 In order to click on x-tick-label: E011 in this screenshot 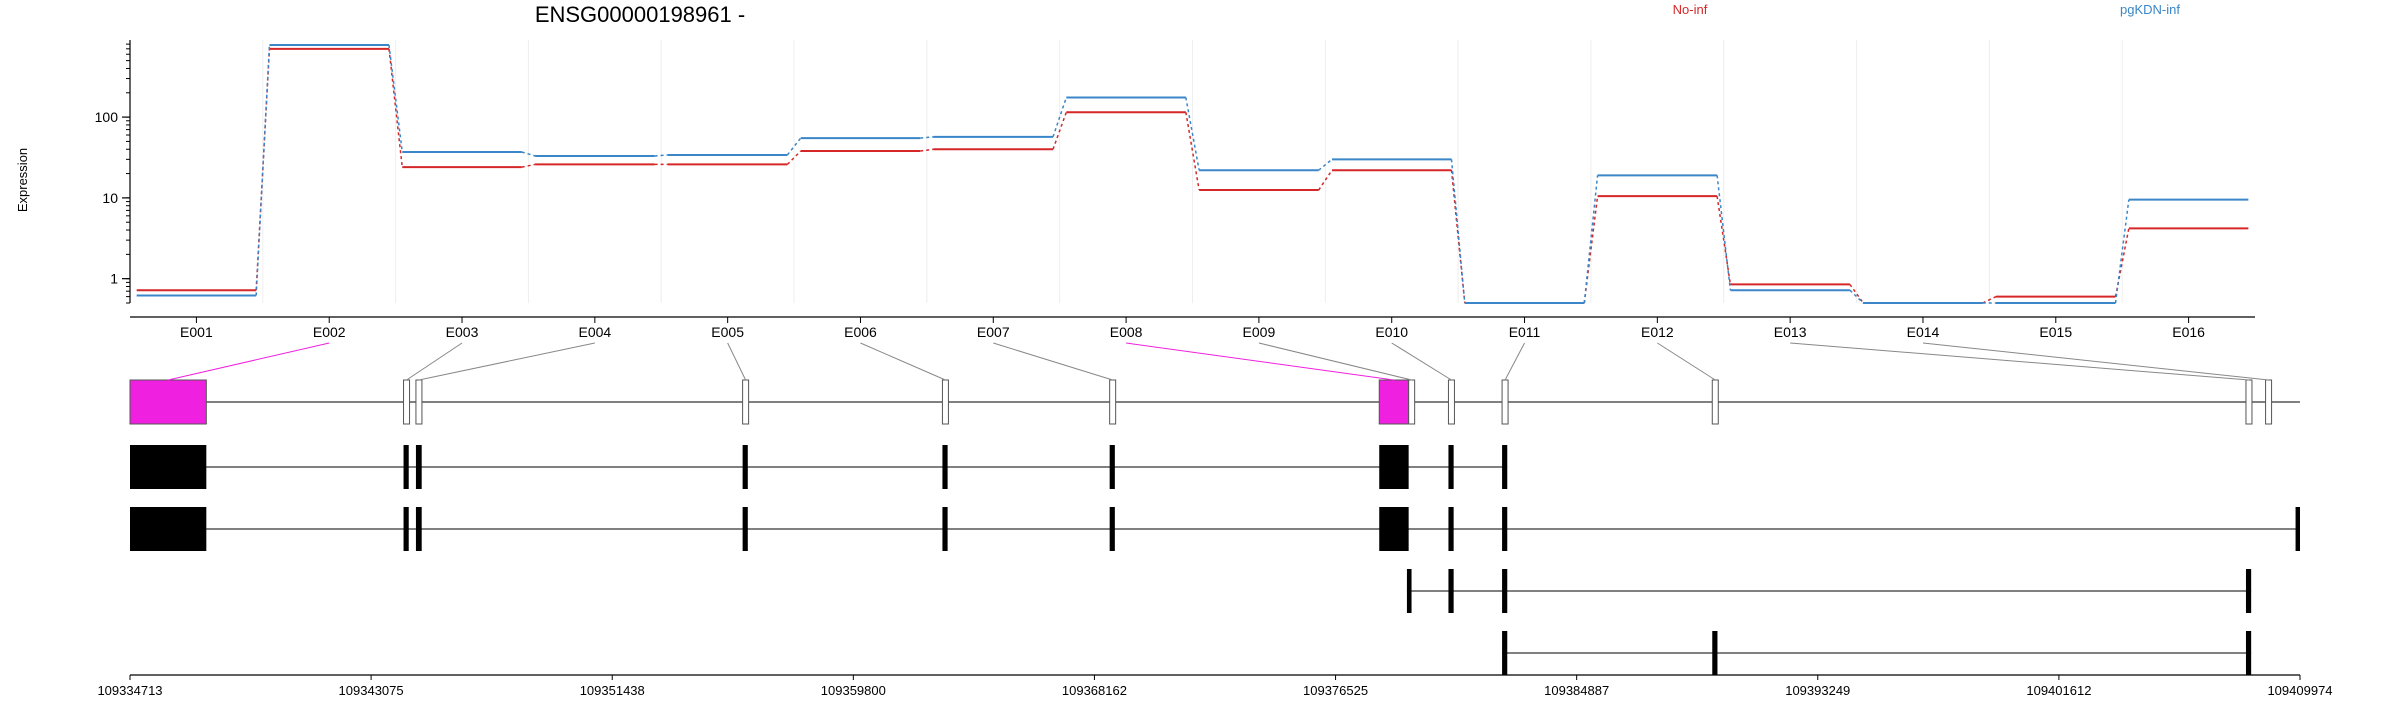, I will do `click(1525, 332)`.